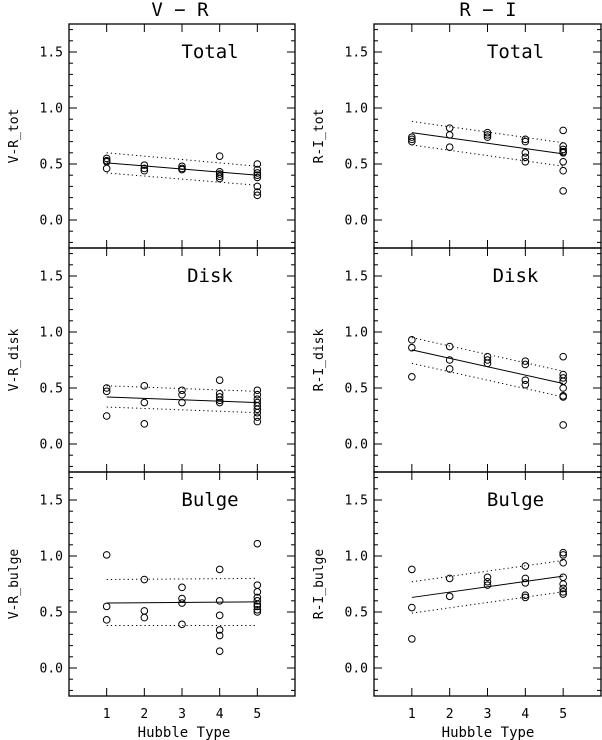 This screenshot has height=740, width=602. Describe the element at coordinates (14, 584) in the screenshot. I see `y-axis-label: V-R_bulge` at that location.